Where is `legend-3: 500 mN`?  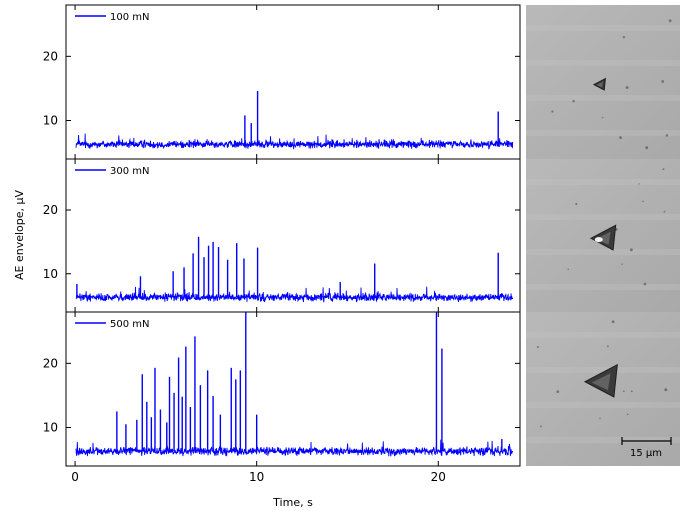
legend-3: 500 mN is located at coordinates (112, 324).